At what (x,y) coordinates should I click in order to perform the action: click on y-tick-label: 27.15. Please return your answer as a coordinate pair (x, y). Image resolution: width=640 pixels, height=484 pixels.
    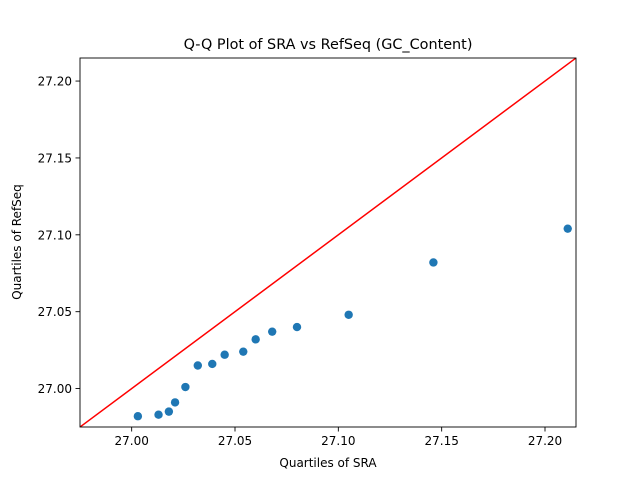
    Looking at the image, I should click on (55, 158).